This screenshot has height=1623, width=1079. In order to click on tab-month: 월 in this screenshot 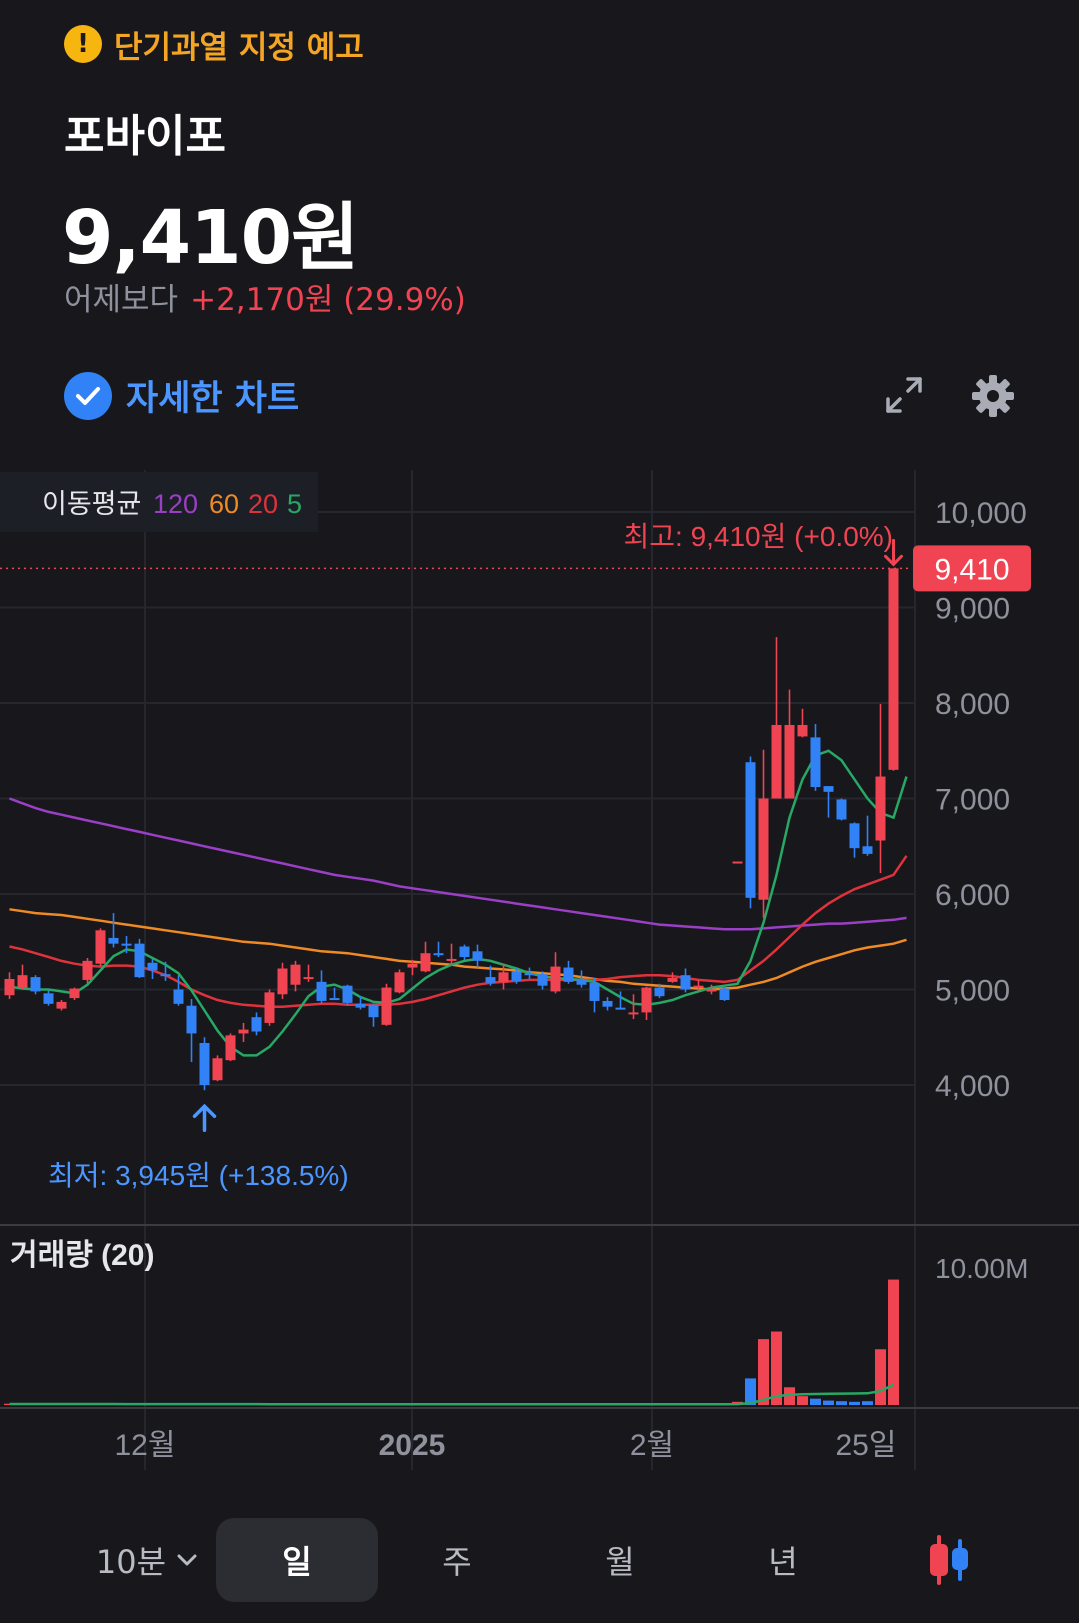, I will do `click(620, 1562)`.